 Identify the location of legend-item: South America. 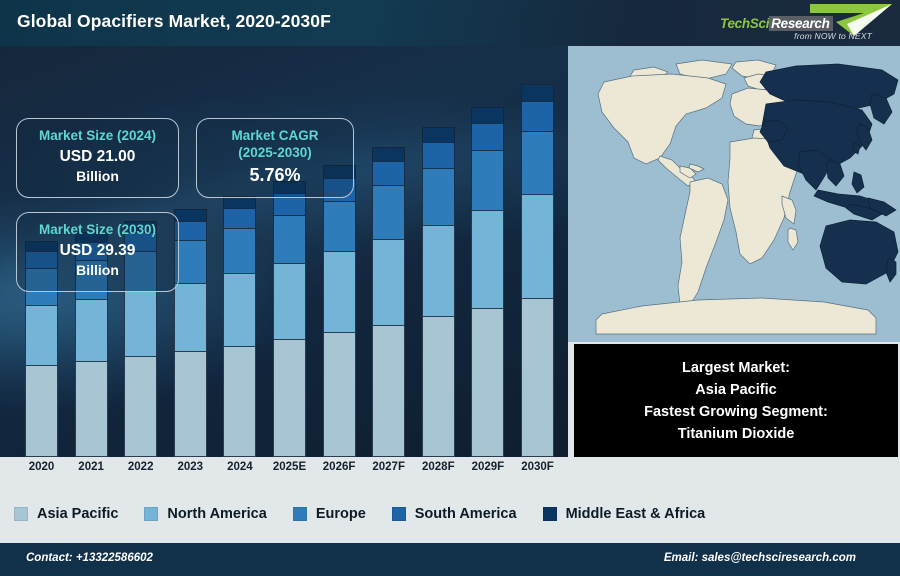
(454, 514).